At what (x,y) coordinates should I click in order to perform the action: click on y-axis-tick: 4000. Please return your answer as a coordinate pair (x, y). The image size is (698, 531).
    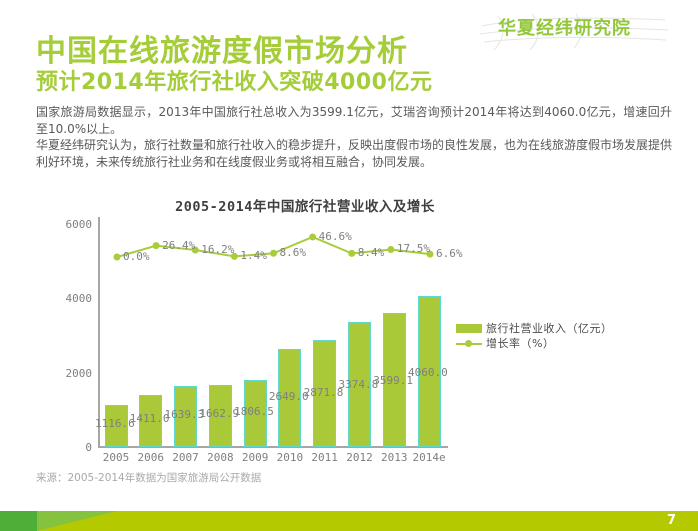
    Looking at the image, I should click on (79, 299).